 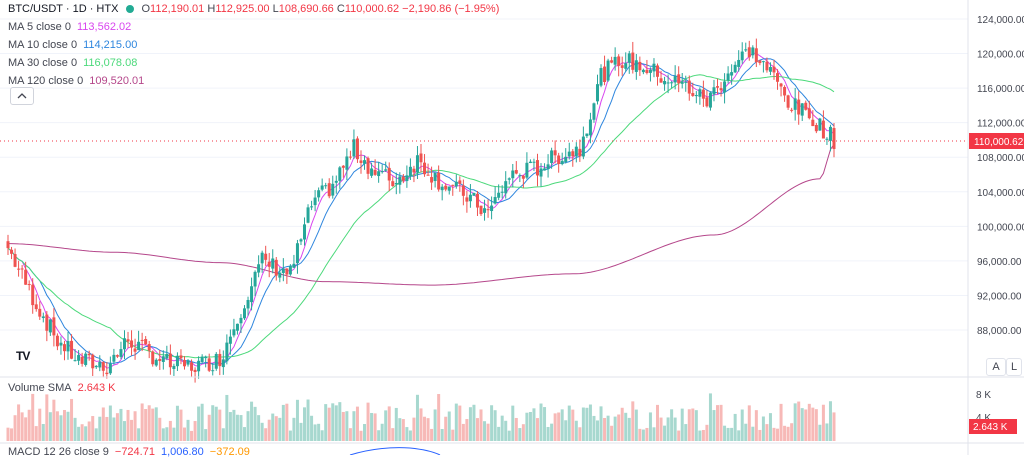 I want to click on volume-legend: Volume SMA 2.643 K, so click(x=62, y=388).